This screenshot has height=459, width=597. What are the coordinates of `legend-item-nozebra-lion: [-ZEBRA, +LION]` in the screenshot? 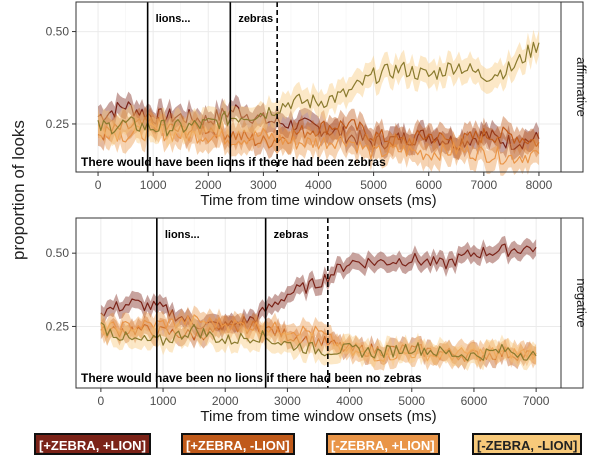 It's located at (383, 444).